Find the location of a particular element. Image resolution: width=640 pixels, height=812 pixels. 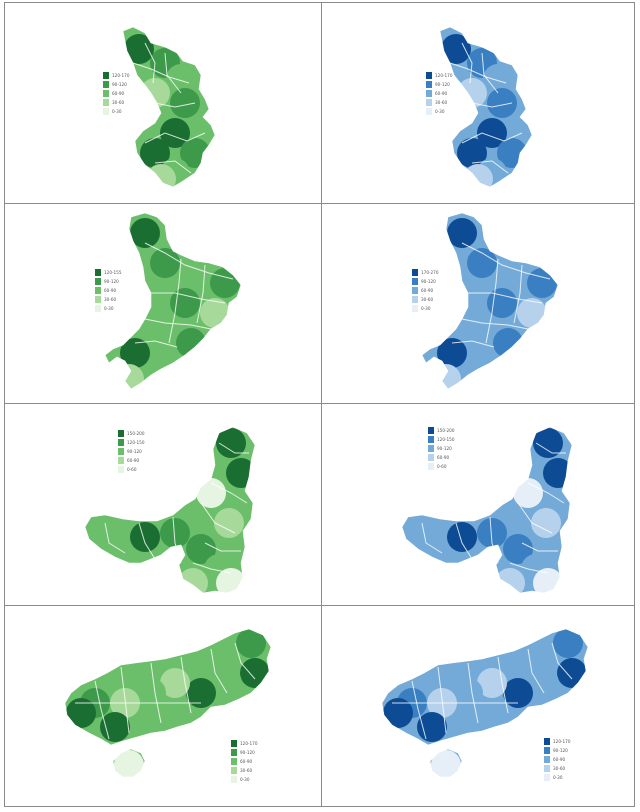

region-outline is located at coordinates (485, 687).